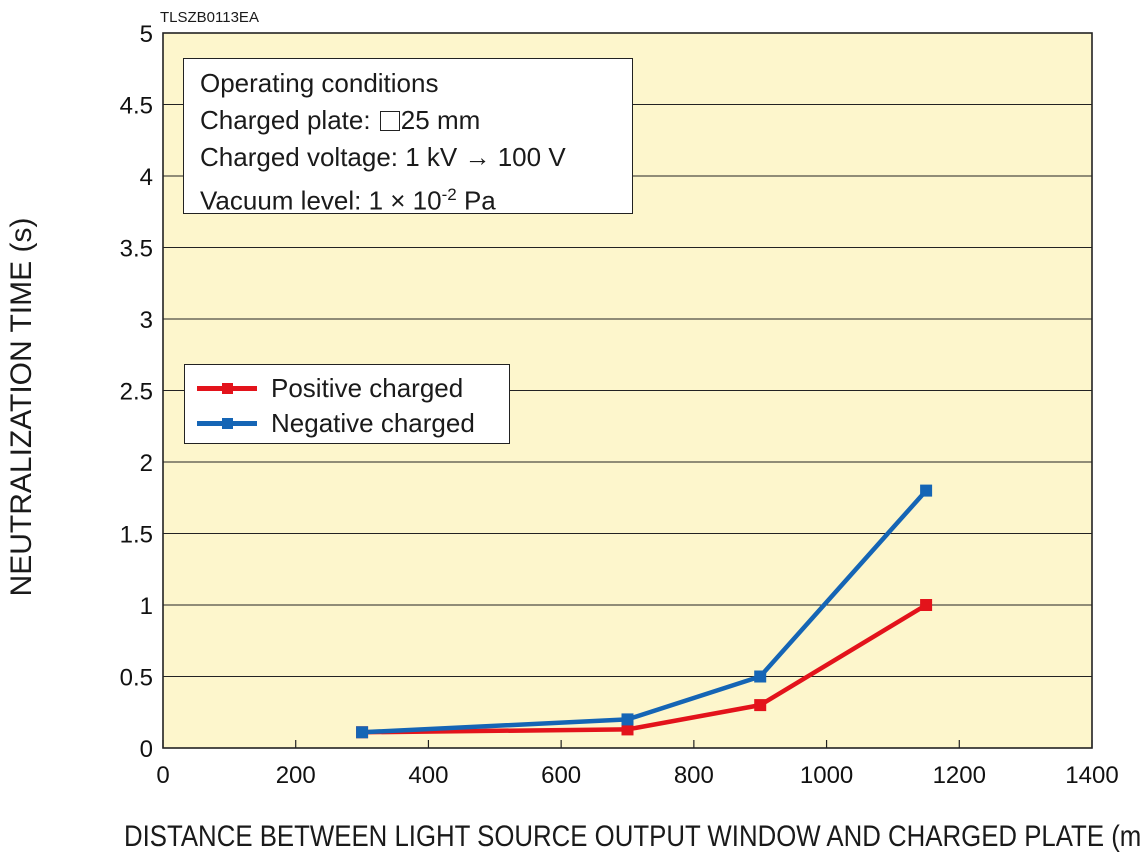 The width and height of the screenshot is (1141, 866). Describe the element at coordinates (476, 200) in the screenshot. I see `vacuum-suffix: Pa` at that location.